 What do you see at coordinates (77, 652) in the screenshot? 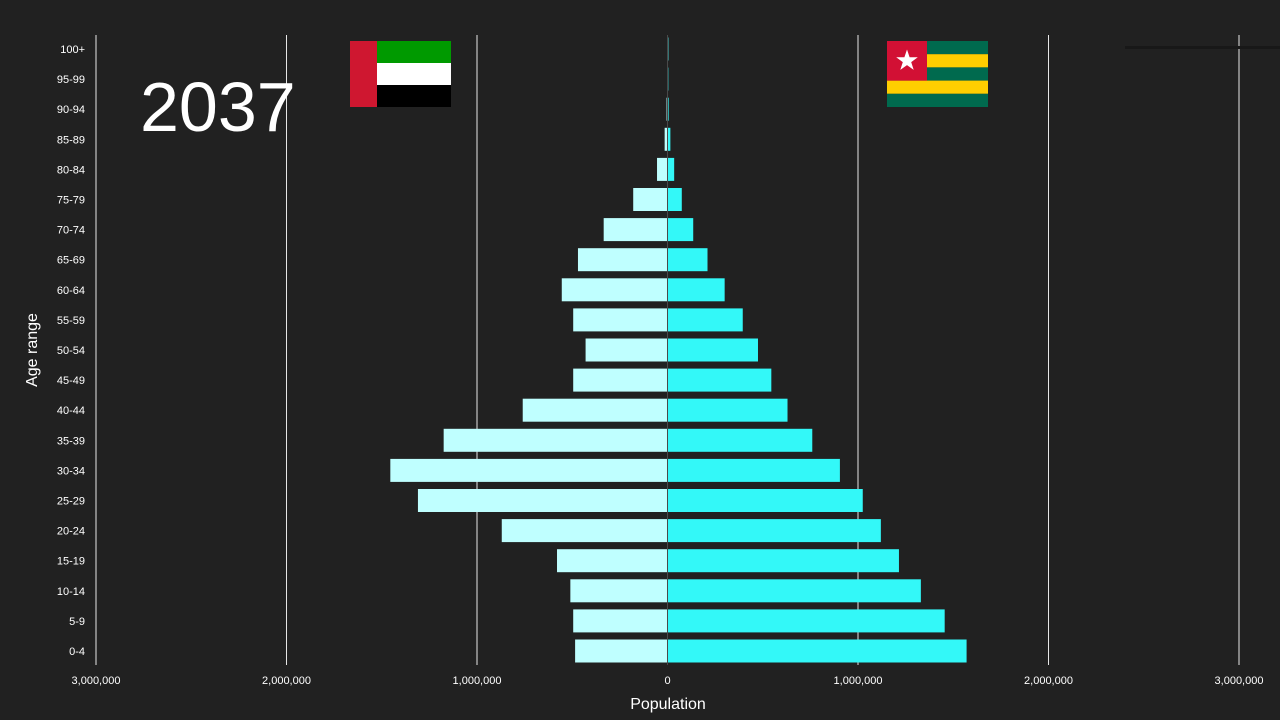
I see `y-tick-label: 0-4` at bounding box center [77, 652].